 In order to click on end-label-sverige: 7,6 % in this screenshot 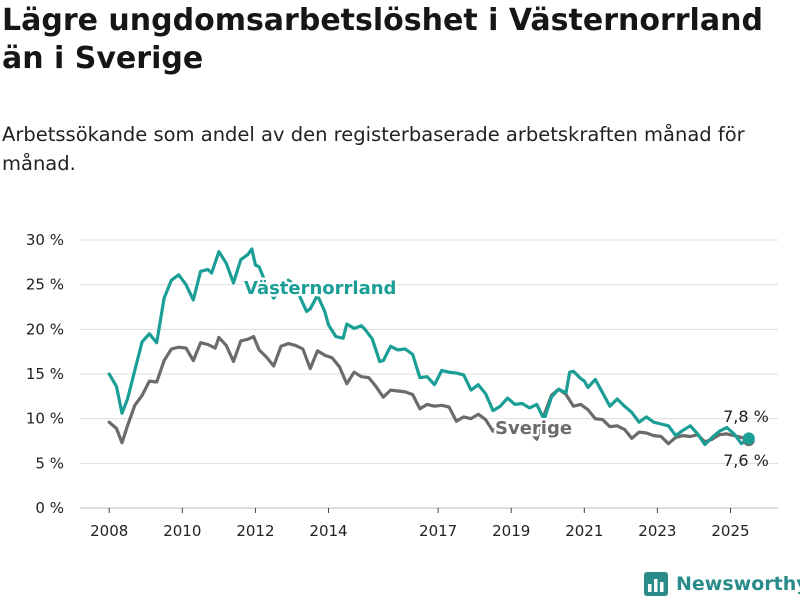, I will do `click(746, 460)`.